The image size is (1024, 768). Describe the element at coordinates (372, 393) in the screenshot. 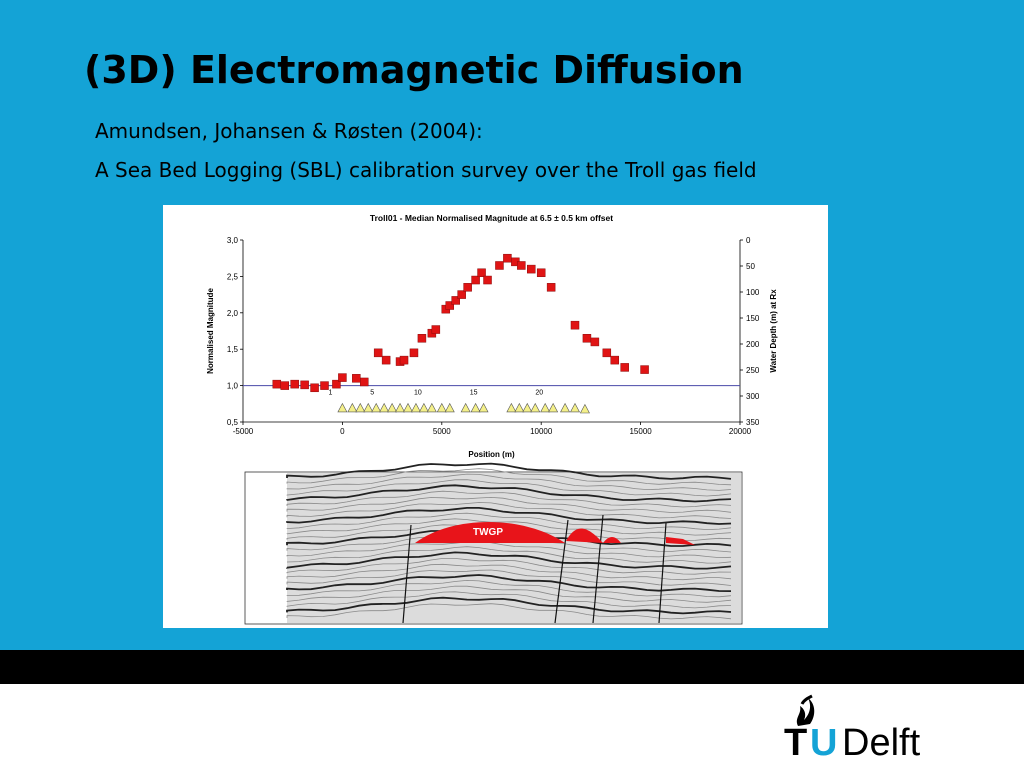

I see `receiver-number-label: 5` at that location.